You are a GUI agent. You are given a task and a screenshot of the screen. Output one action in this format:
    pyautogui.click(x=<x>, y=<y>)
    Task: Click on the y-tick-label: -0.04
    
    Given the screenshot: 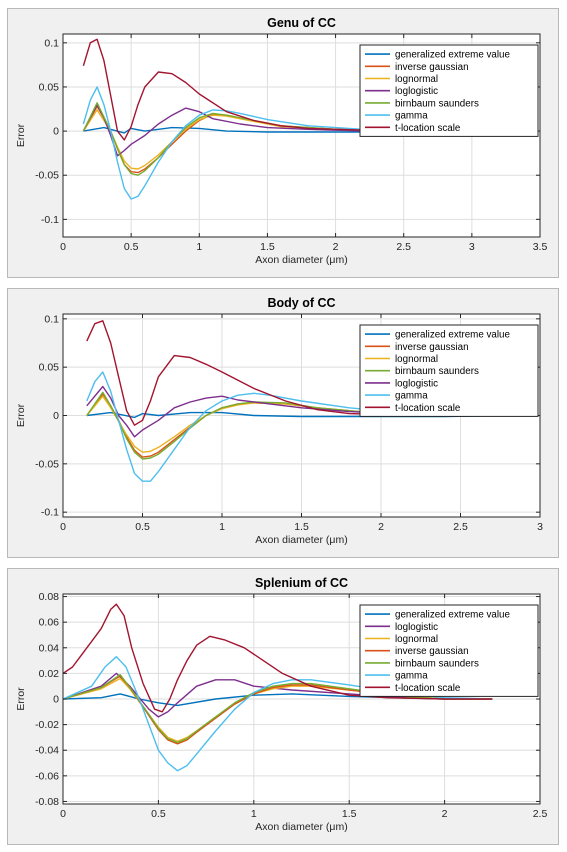 What is the action you would take?
    pyautogui.click(x=47, y=751)
    